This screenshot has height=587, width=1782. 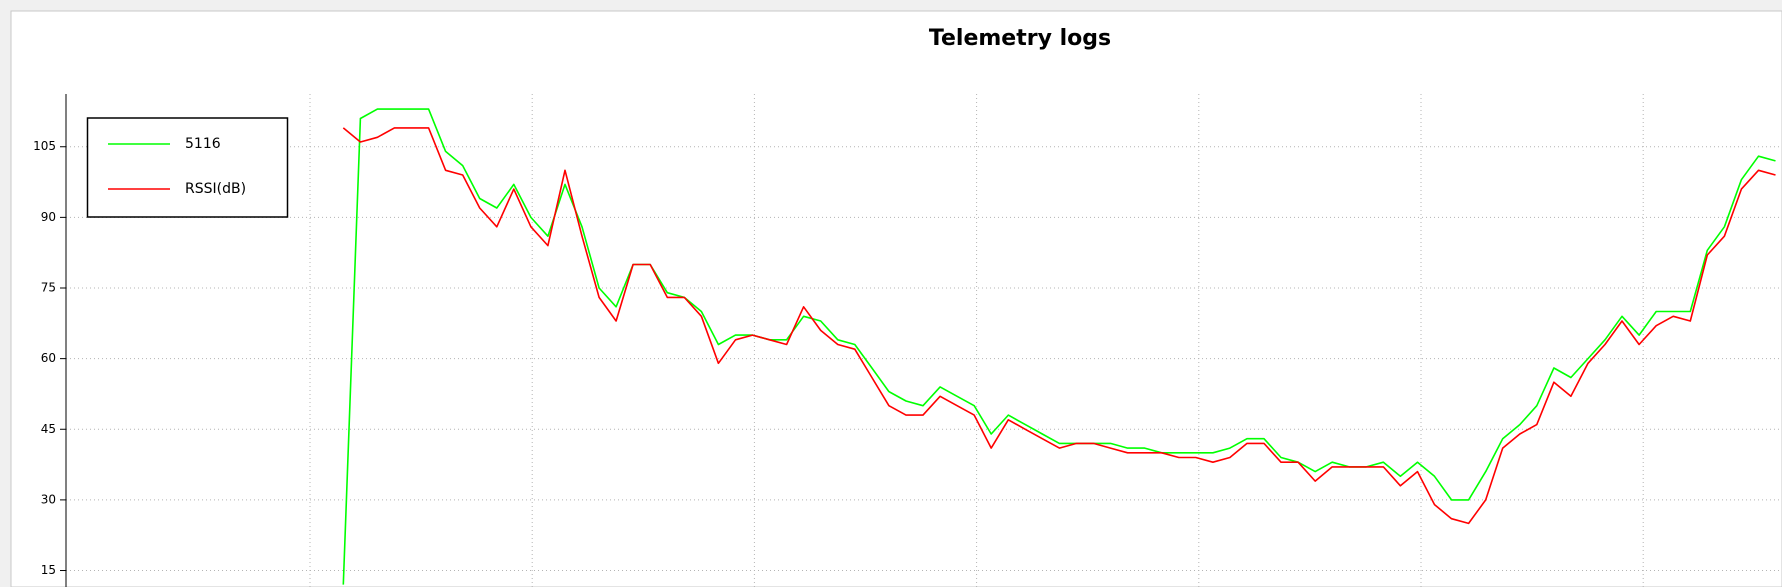 What do you see at coordinates (44, 146) in the screenshot?
I see `y-tick-label: 105` at bounding box center [44, 146].